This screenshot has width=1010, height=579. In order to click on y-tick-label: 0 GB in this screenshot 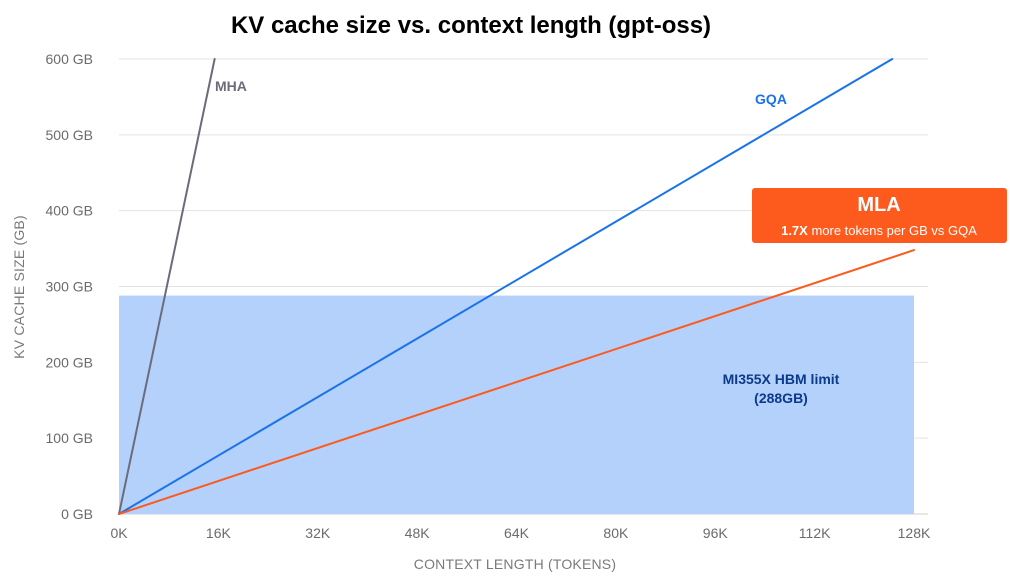, I will do `click(77, 514)`.